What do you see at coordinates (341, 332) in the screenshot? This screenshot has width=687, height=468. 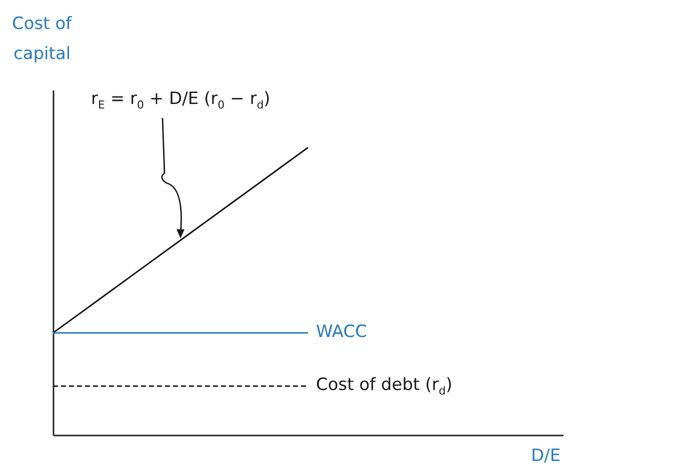 I see `series-label: WACC` at bounding box center [341, 332].